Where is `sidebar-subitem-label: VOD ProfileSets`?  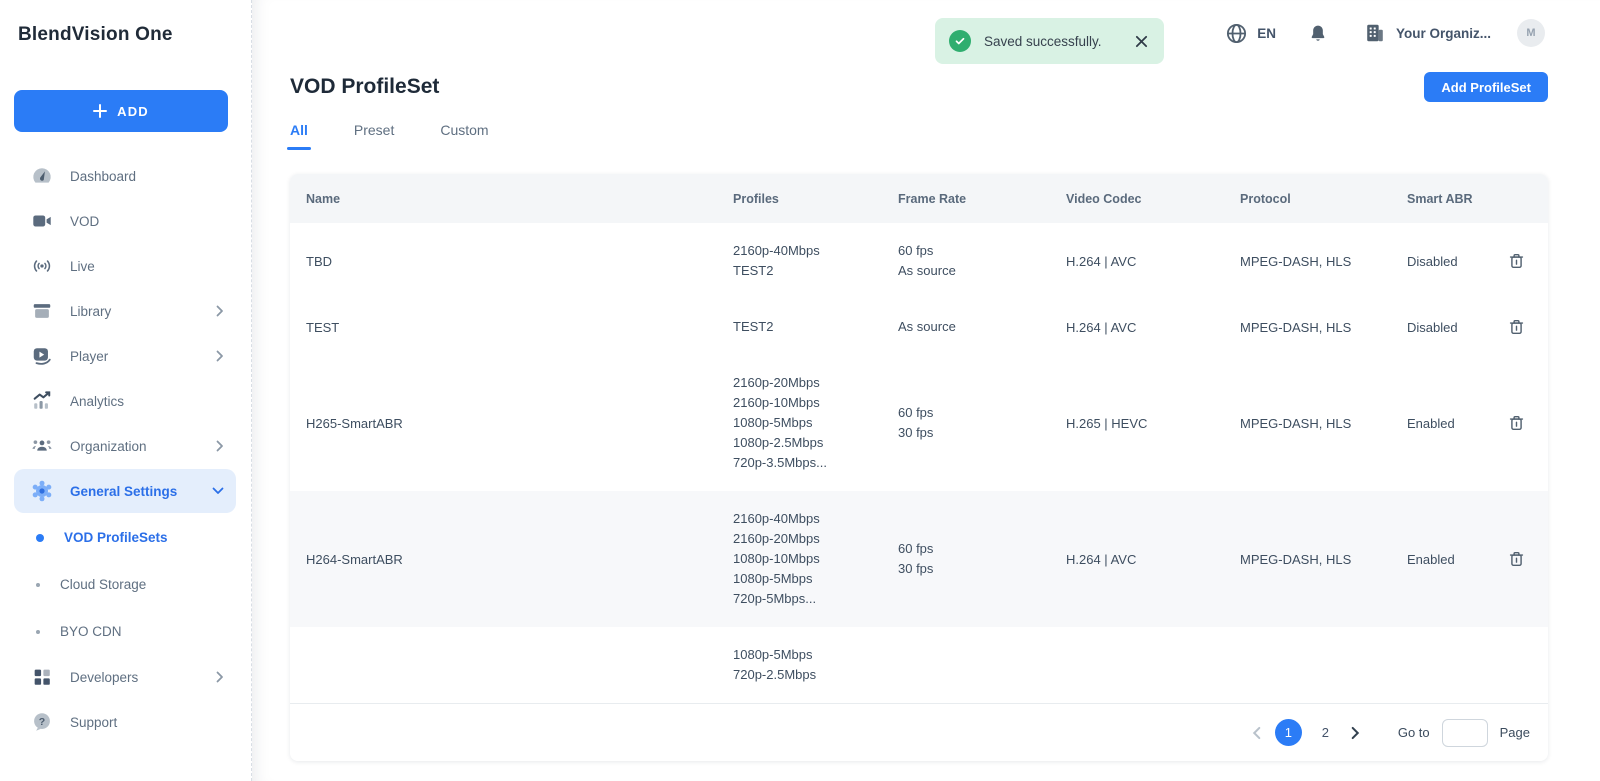 sidebar-subitem-label: VOD ProfileSets is located at coordinates (116, 537).